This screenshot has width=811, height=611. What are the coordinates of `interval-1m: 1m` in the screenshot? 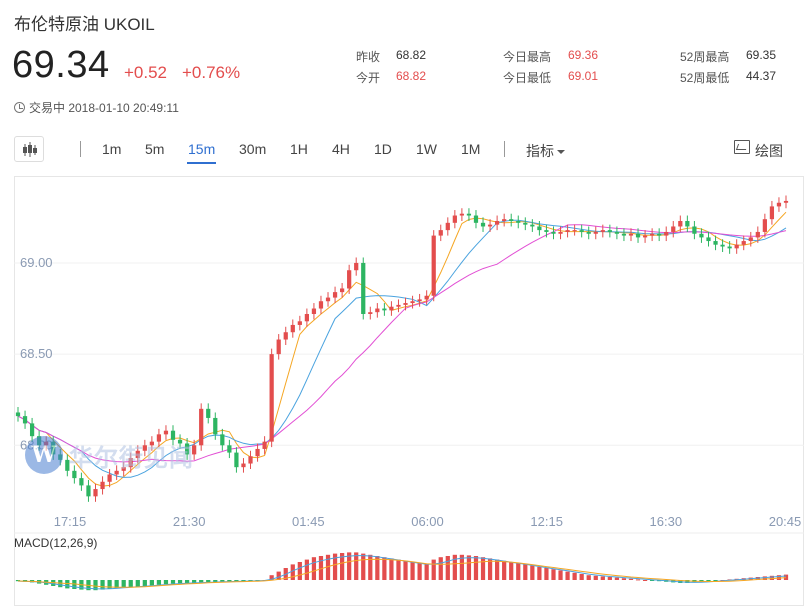 It's located at (112, 149).